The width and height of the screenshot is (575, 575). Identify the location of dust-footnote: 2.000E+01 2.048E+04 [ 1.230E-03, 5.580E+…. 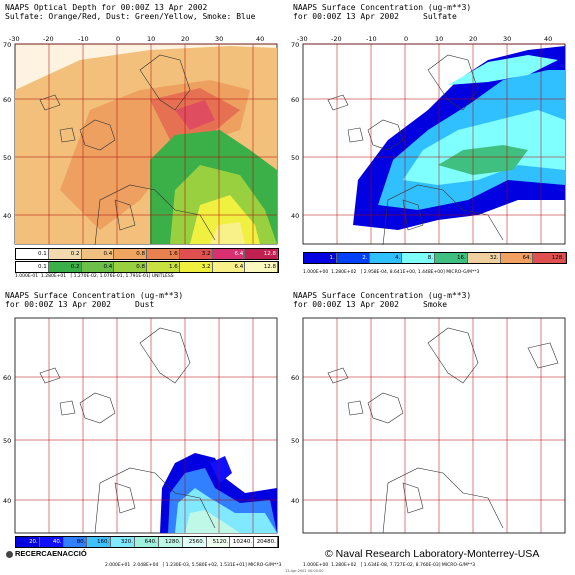
(193, 565).